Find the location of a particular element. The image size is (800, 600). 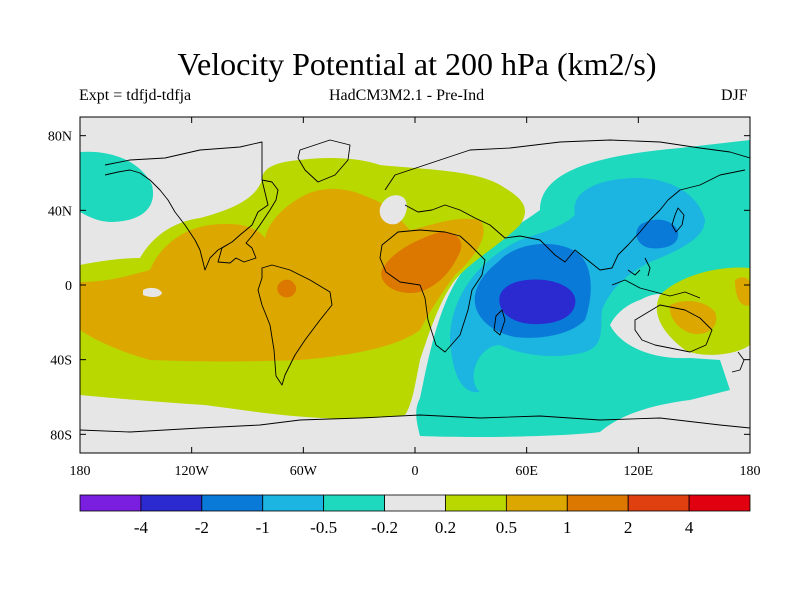

colorbar-label: 1 is located at coordinates (567, 527).